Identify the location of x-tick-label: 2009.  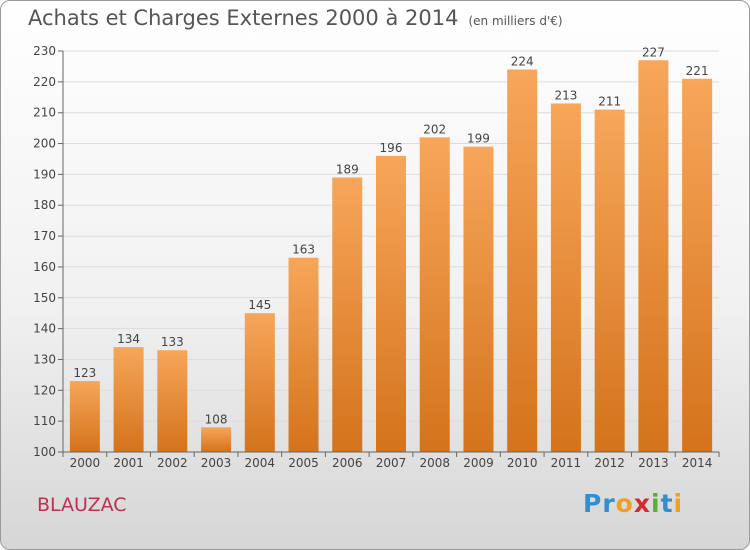
(478, 463).